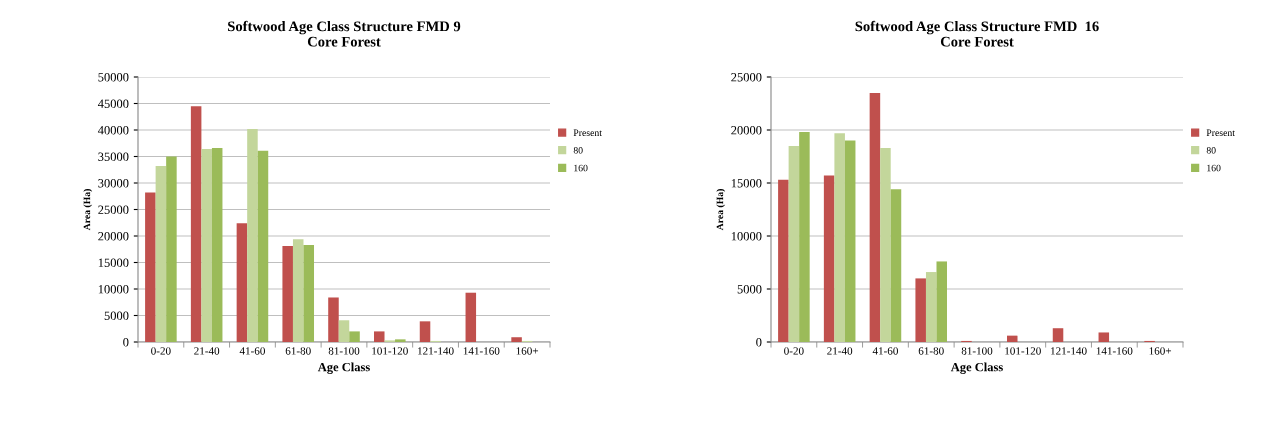 Image resolution: width=1273 pixels, height=442 pixels. What do you see at coordinates (344, 33) in the screenshot?
I see `chart-title: Softwood Age Class Structure FMD 9 Core Forest` at bounding box center [344, 33].